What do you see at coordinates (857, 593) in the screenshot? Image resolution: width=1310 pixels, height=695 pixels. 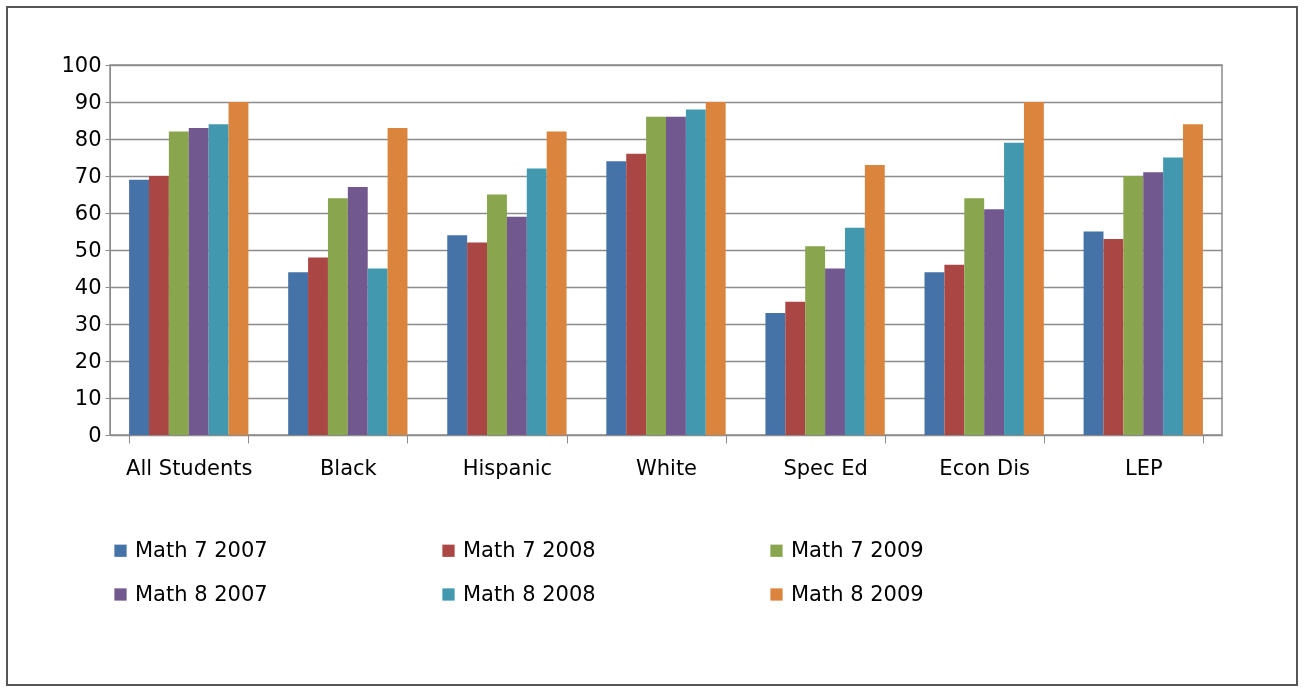 I see `legend-label: Math 8 2009` at bounding box center [857, 593].